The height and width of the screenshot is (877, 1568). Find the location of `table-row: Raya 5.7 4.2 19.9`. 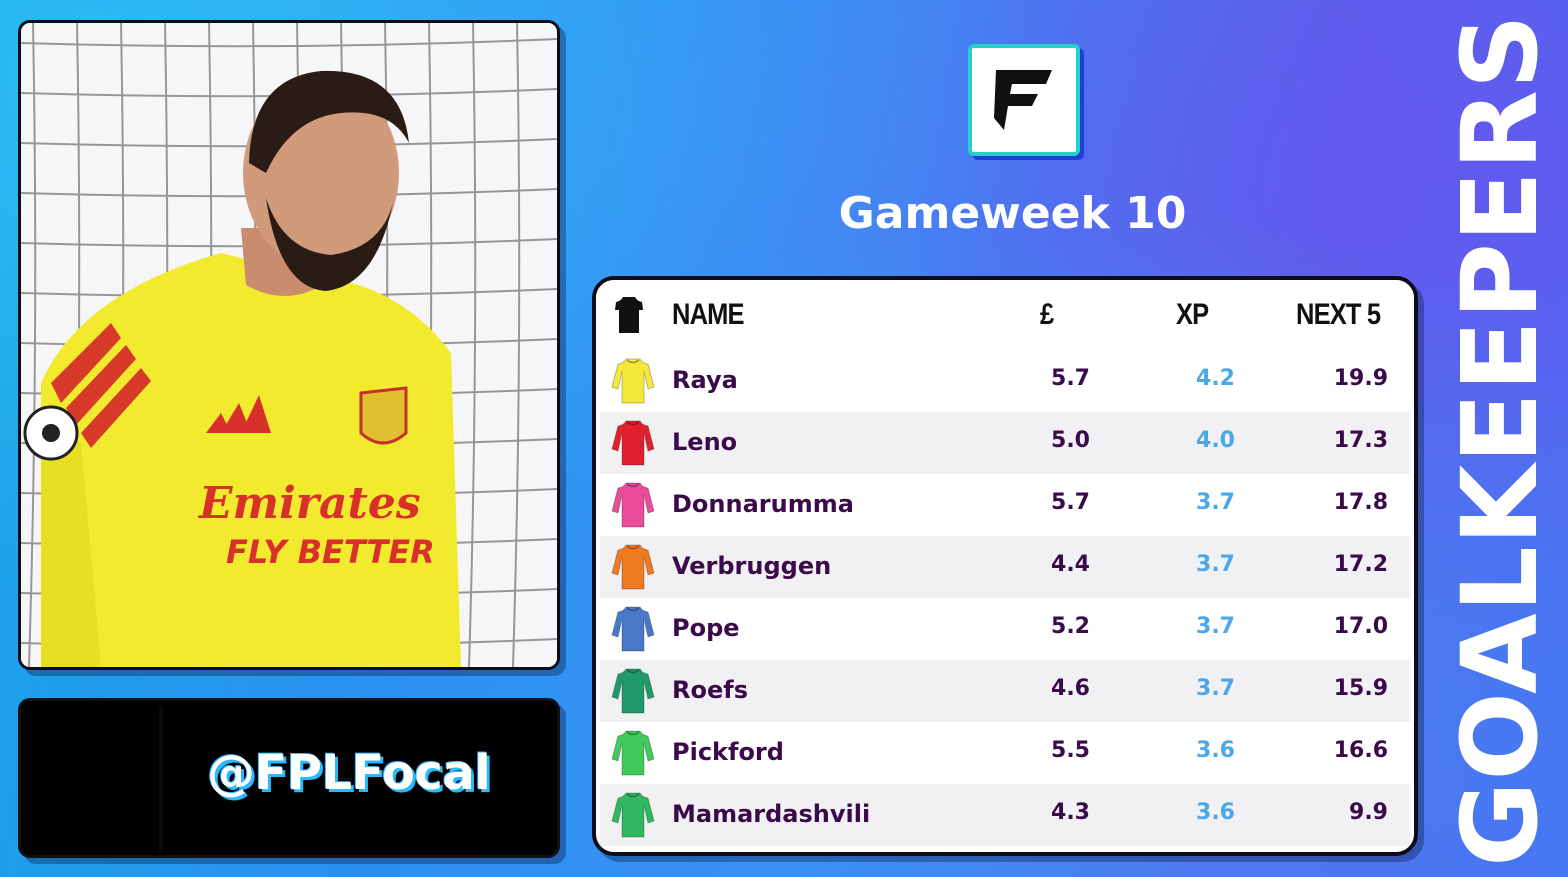

table-row: Raya 5.7 4.2 19.9 is located at coordinates (1005, 381).